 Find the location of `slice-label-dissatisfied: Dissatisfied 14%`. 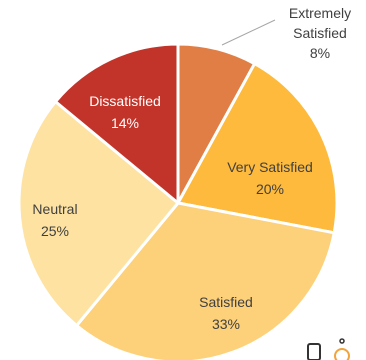

slice-label-dissatisfied: Dissatisfied 14% is located at coordinates (125, 112).